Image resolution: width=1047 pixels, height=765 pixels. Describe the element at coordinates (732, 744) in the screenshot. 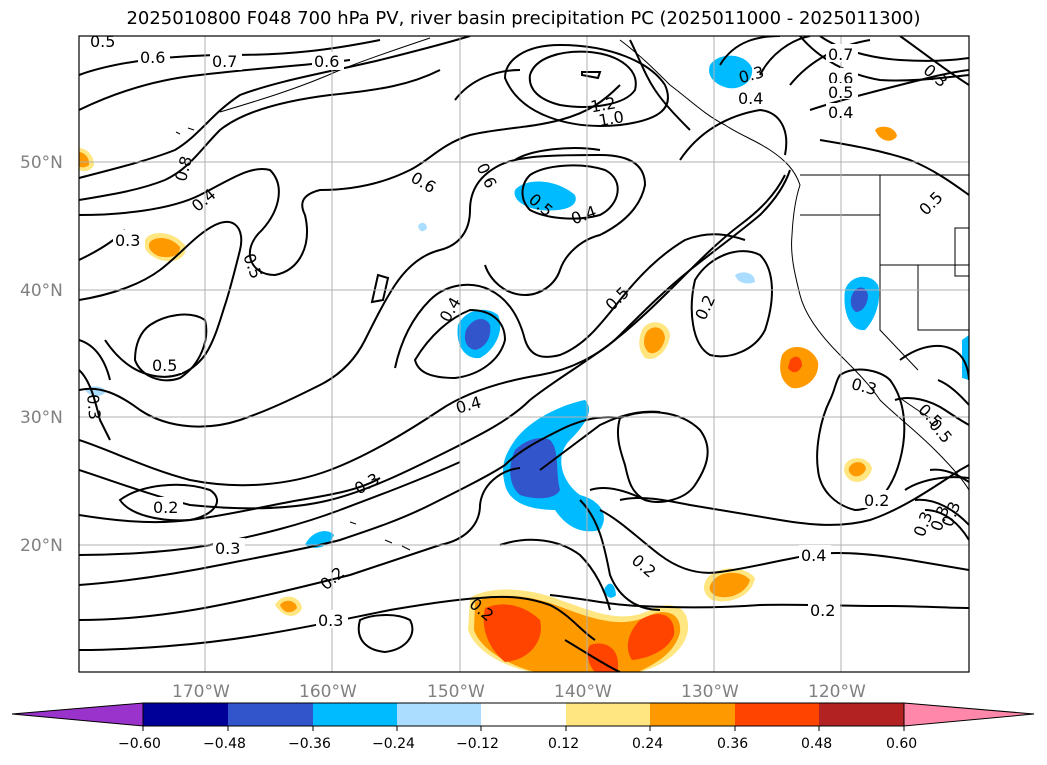

I see `colorbar-tick: 0.36` at that location.